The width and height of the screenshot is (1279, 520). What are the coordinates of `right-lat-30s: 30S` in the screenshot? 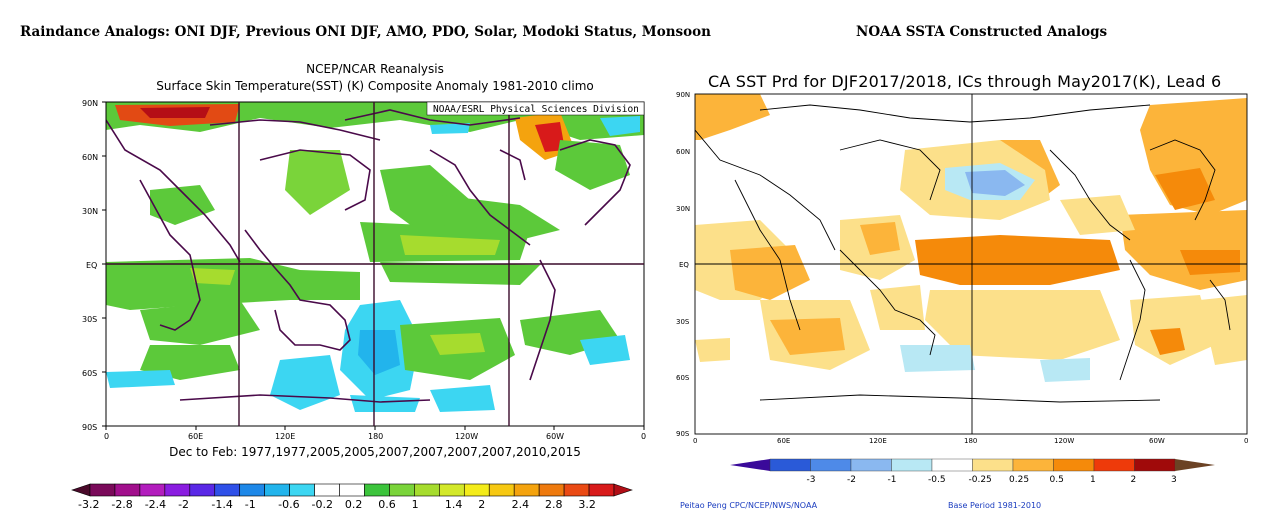 It's located at (683, 322).